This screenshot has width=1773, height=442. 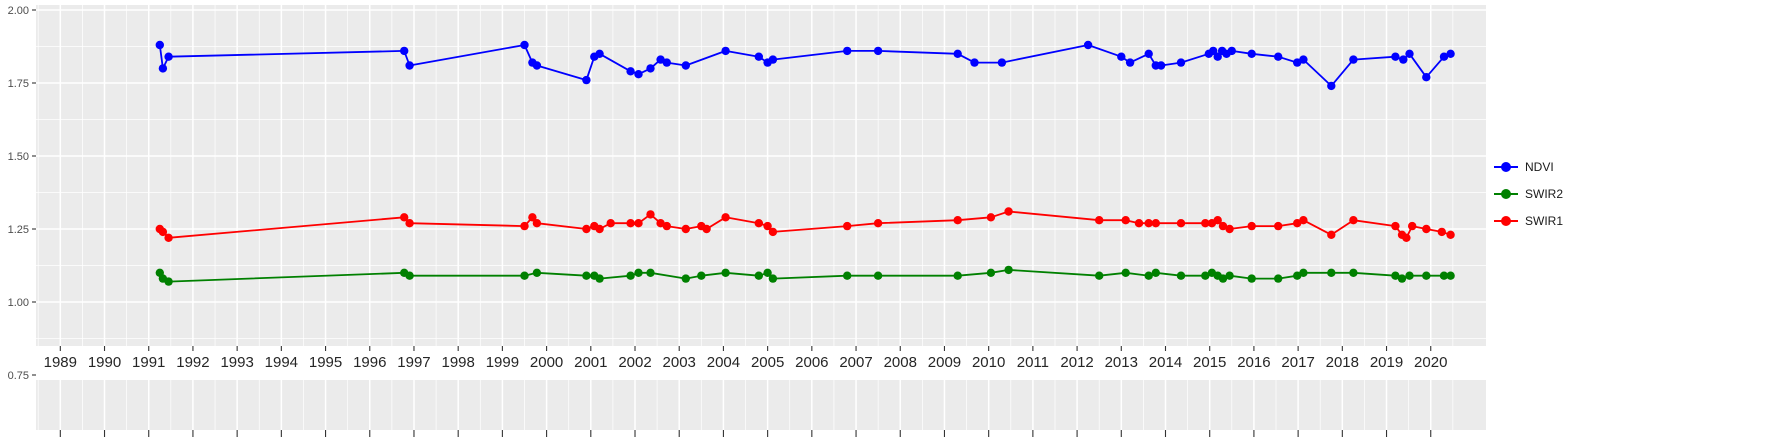 What do you see at coordinates (900, 362) in the screenshot?
I see `x-tick-label: 2008` at bounding box center [900, 362].